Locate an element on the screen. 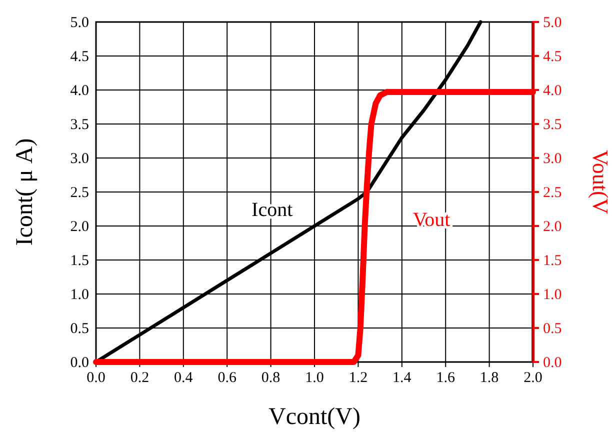 This screenshot has height=436, width=616. x-tick-label: 2.0 is located at coordinates (533, 378).